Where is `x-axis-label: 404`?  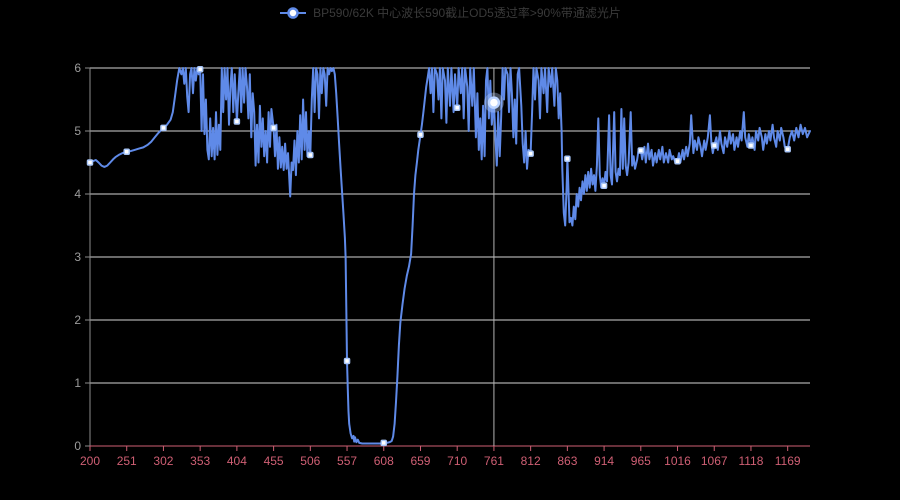 x-axis-label: 404 is located at coordinates (237, 461).